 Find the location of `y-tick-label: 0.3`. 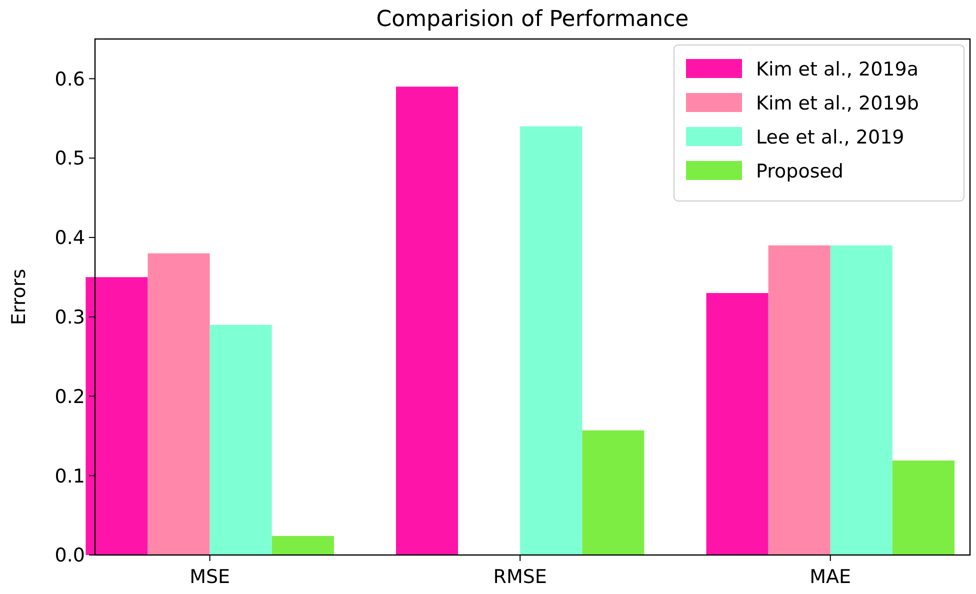

y-tick-label: 0.3 is located at coordinates (69, 317).